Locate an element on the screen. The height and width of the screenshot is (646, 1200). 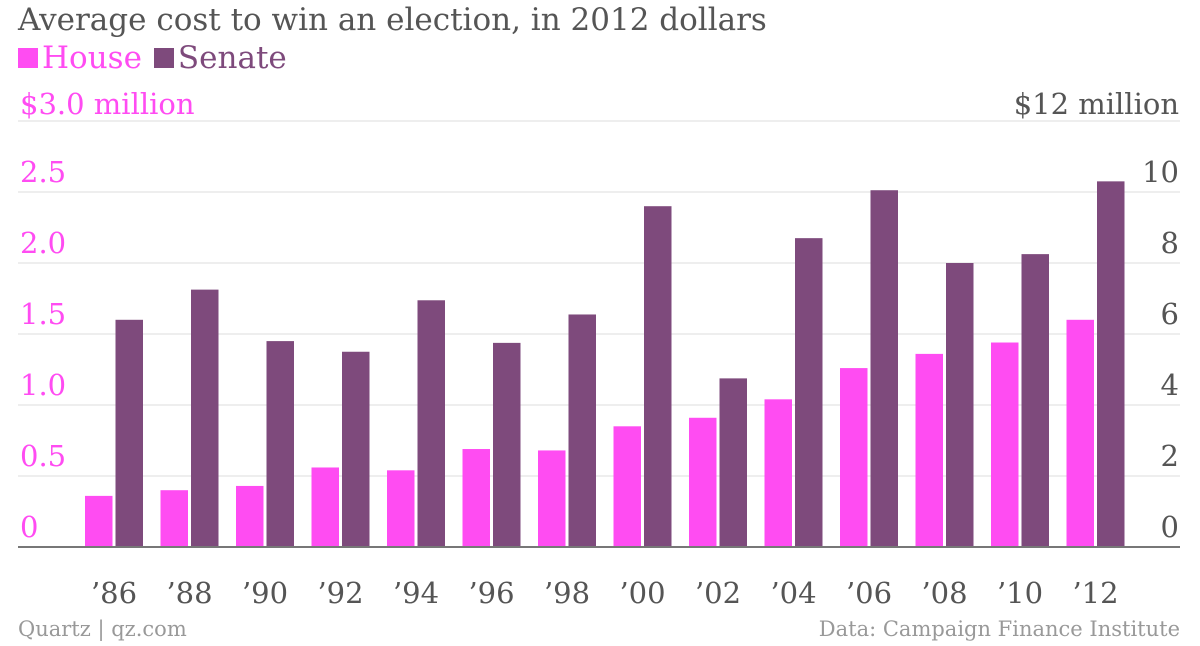
x-tick-label: ’96 is located at coordinates (491, 593).